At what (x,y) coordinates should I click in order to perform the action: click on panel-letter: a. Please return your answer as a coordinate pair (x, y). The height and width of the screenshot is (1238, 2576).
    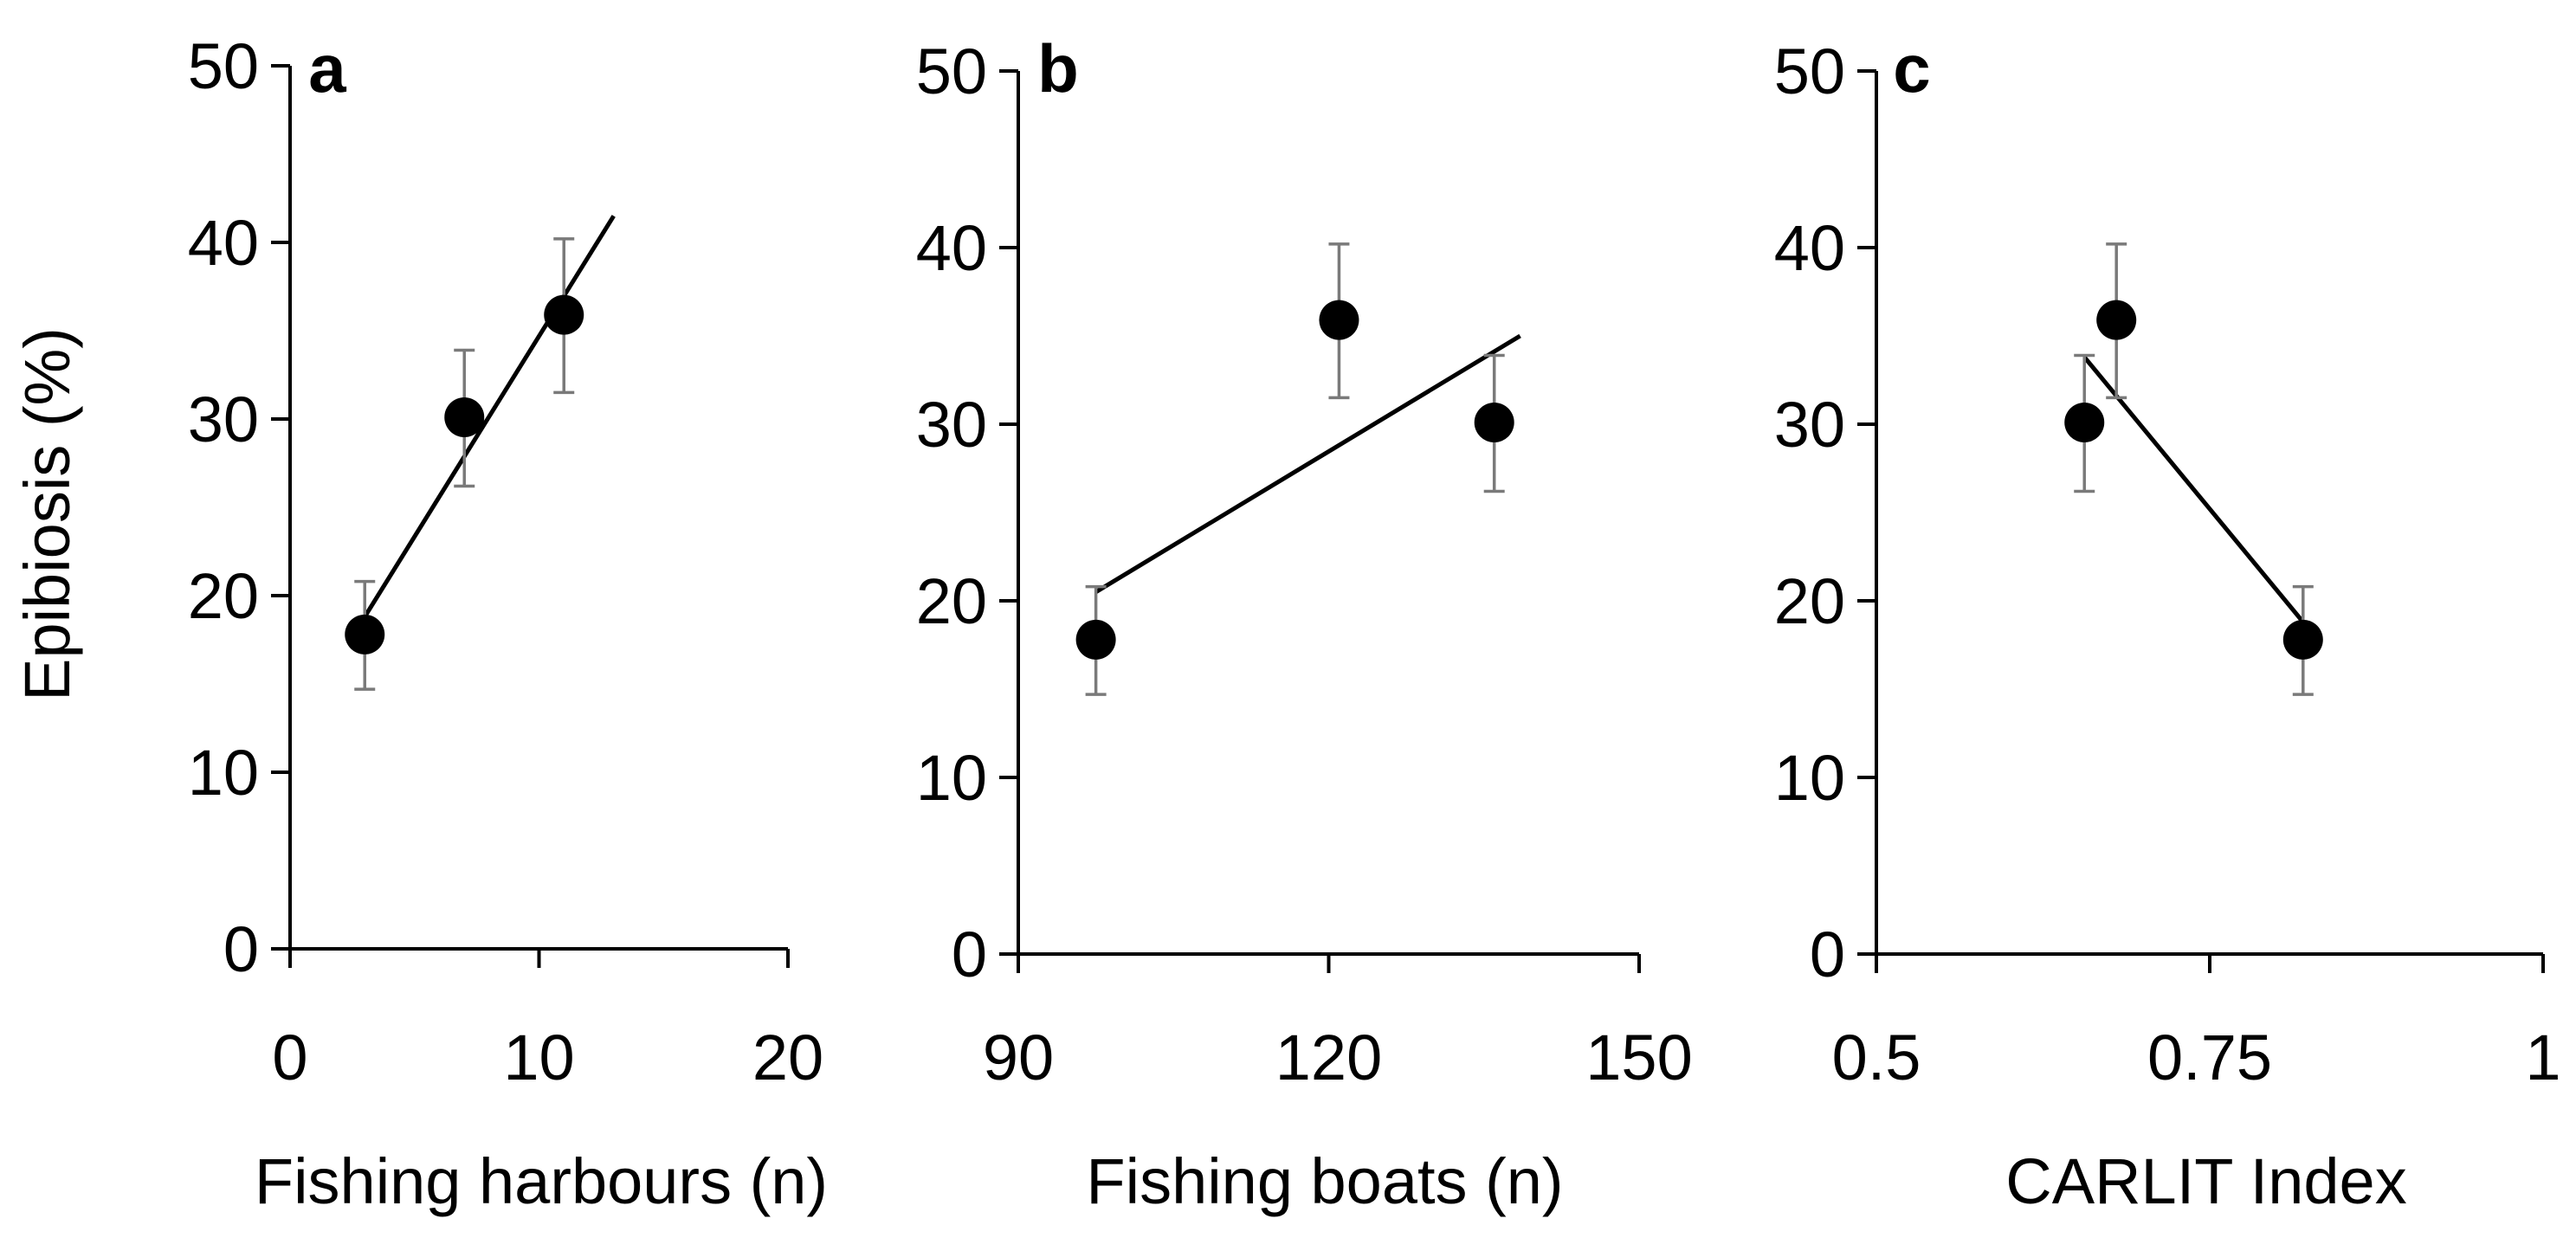
    Looking at the image, I should click on (327, 68).